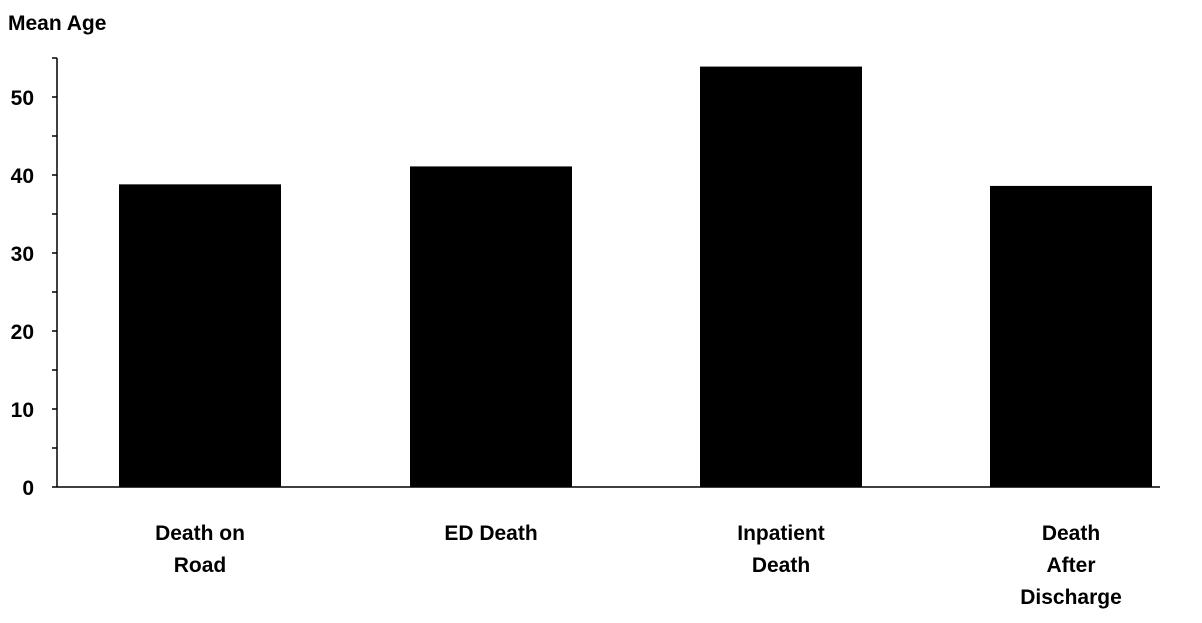 Image resolution: width=1202 pixels, height=623 pixels. I want to click on y-tick-label-50: 50, so click(22, 98).